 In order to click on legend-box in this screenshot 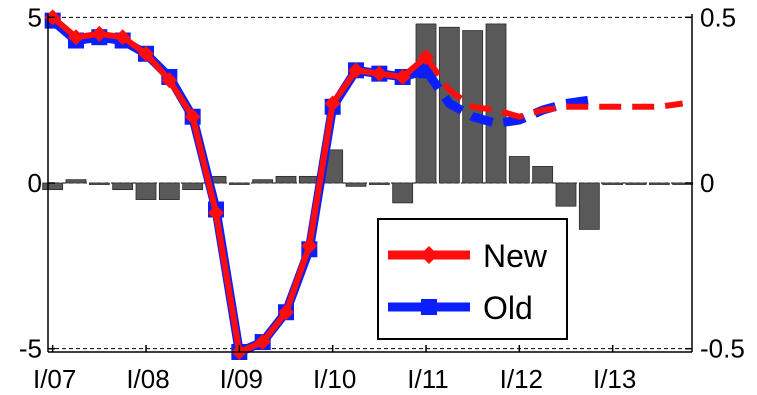, I will do `click(472, 279)`.